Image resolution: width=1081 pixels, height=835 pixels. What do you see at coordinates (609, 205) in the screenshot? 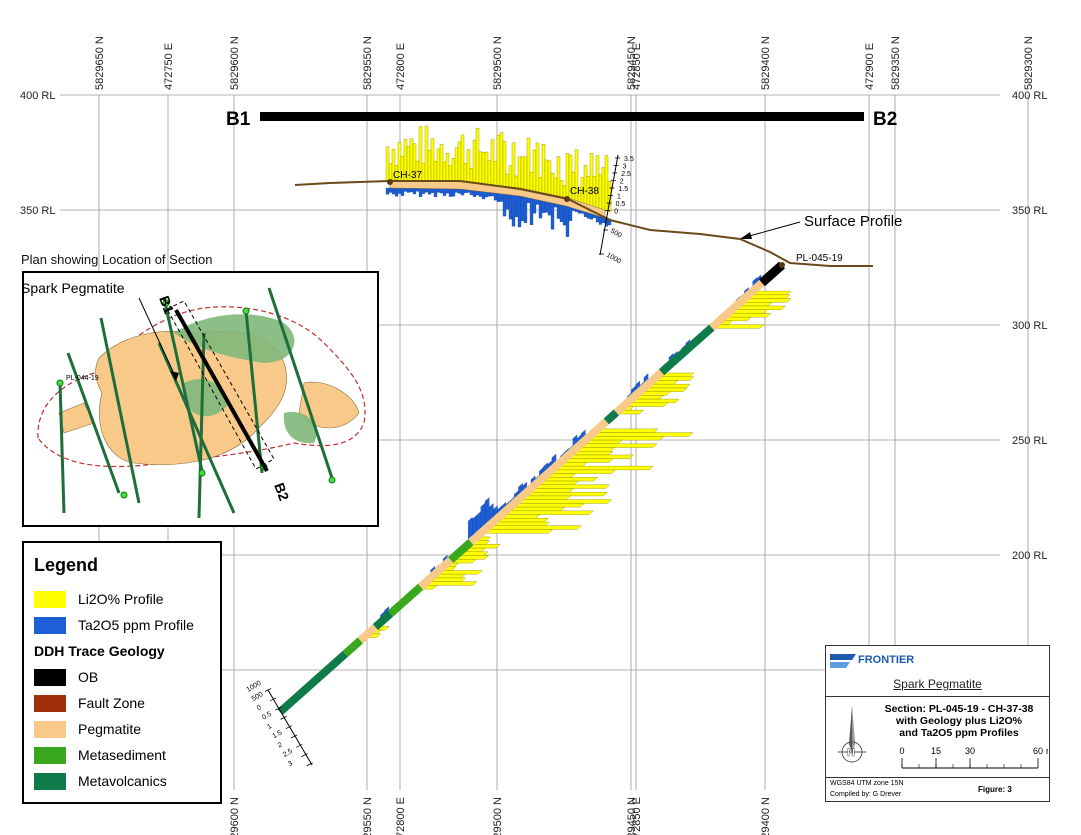
I see `ch-scale-axis` at bounding box center [609, 205].